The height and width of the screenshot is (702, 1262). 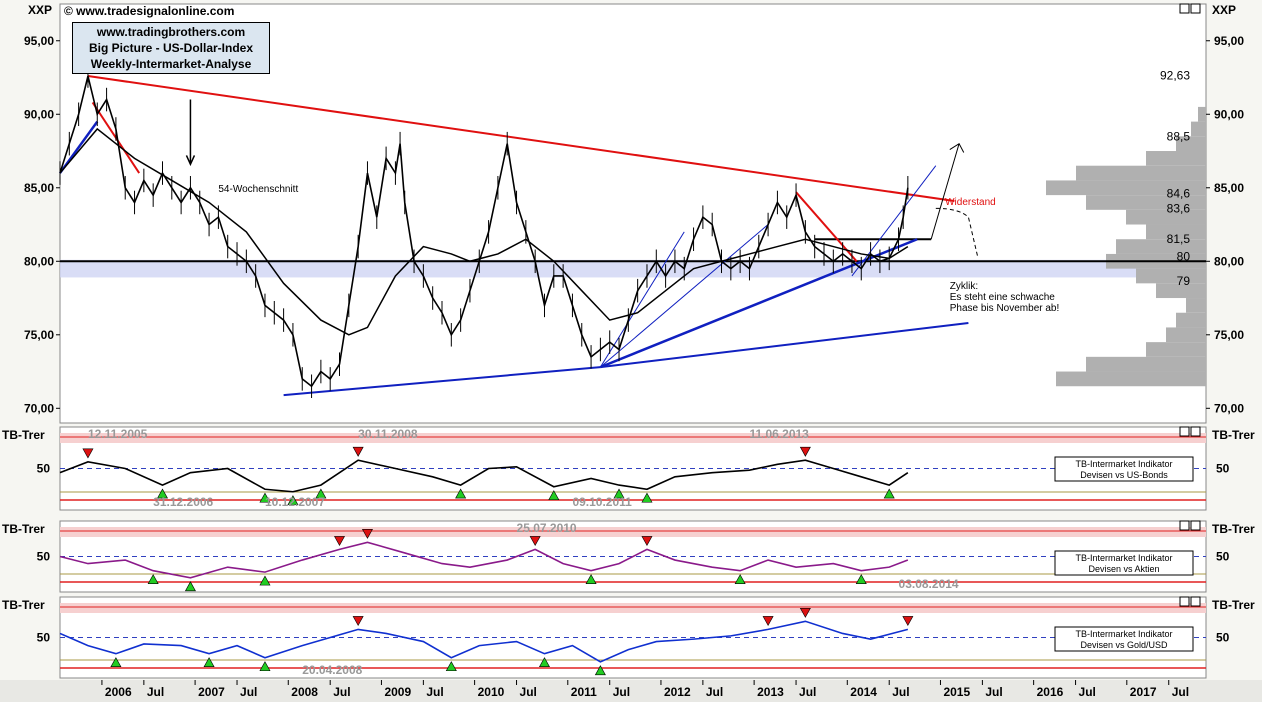 I want to click on x-tick-label: 2013, so click(x=770, y=692).